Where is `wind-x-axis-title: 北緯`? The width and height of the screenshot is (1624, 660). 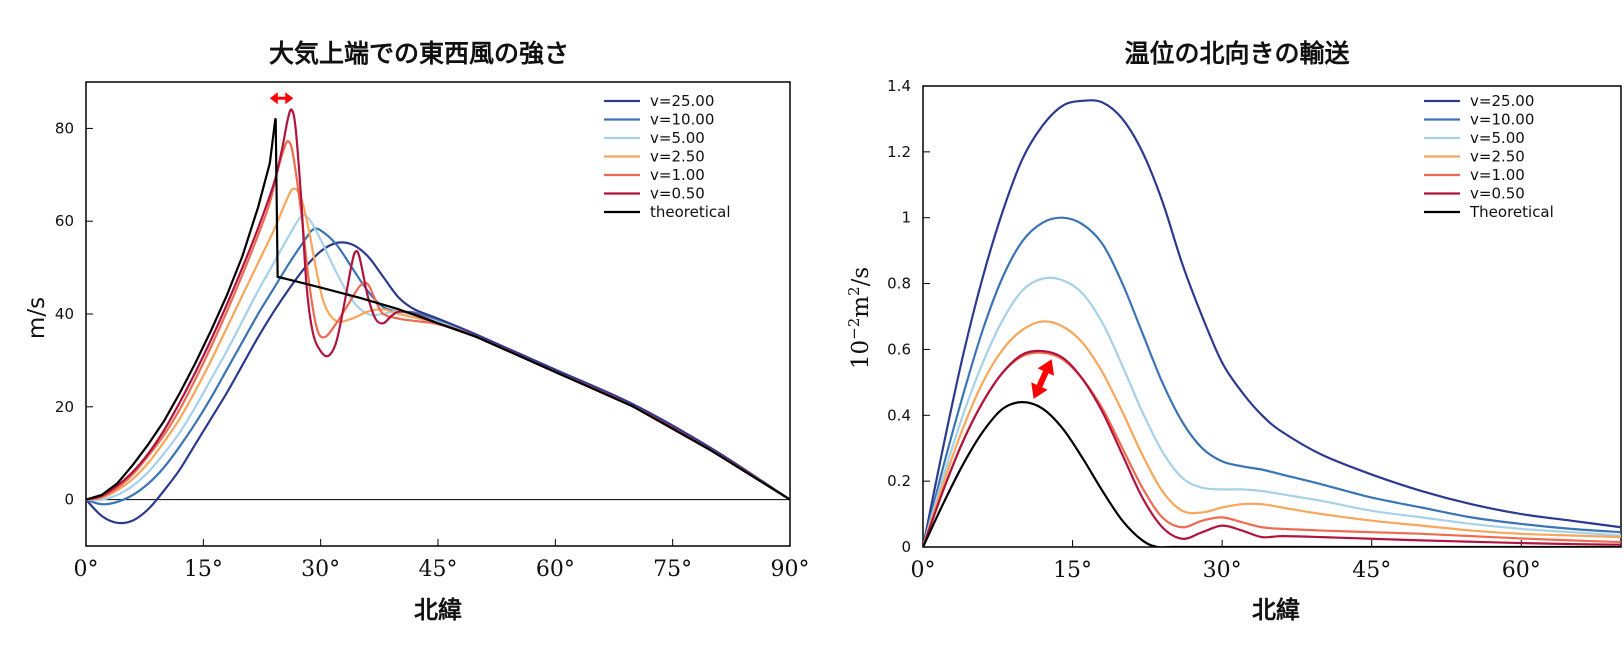 wind-x-axis-title: 北緯 is located at coordinates (438, 610).